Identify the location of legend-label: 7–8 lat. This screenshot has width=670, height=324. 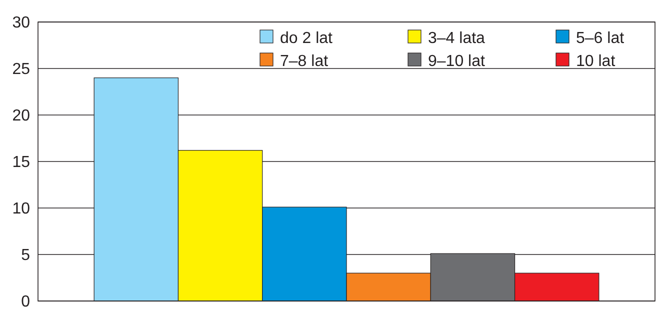
(304, 61).